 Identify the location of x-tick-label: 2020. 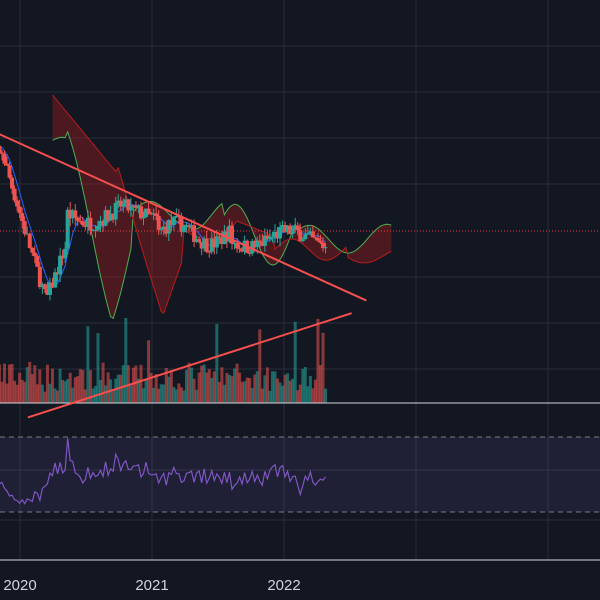
(19, 585).